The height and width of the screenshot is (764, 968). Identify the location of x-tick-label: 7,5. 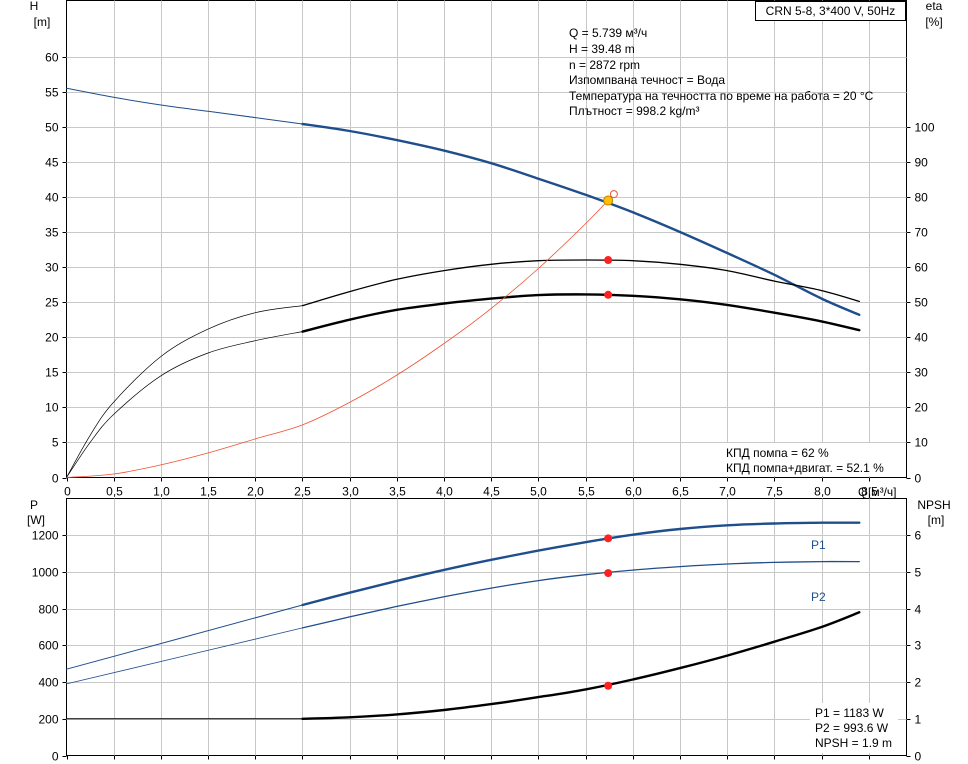
(774, 492).